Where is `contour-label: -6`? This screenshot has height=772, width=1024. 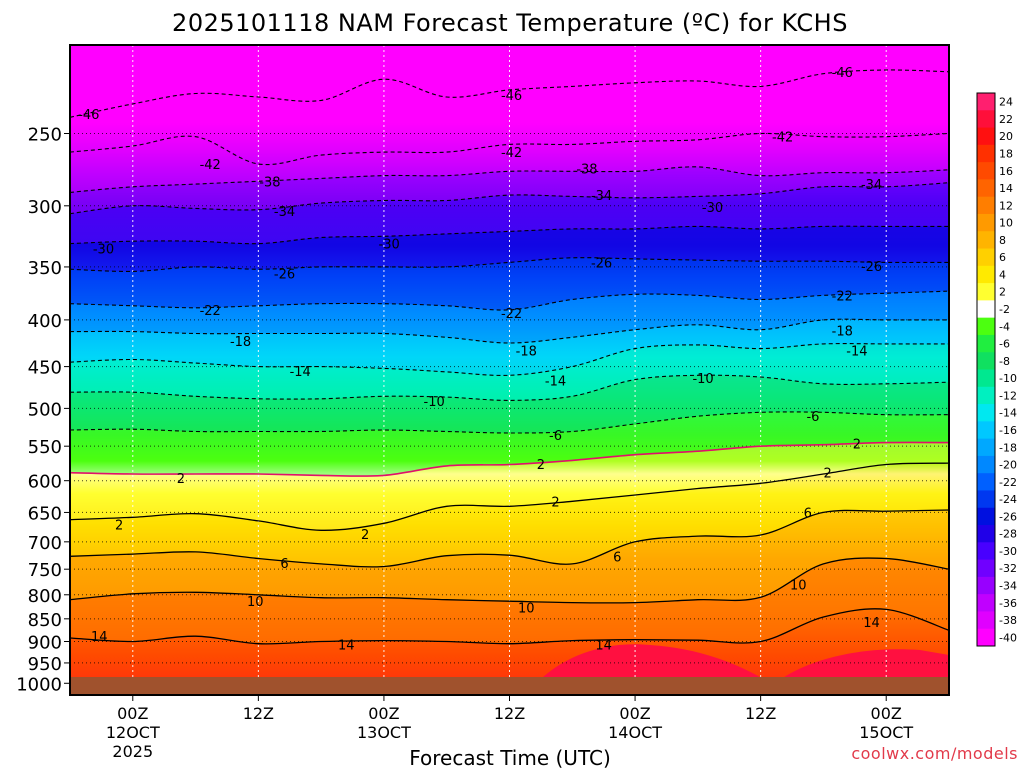 contour-label: -6 is located at coordinates (555, 436).